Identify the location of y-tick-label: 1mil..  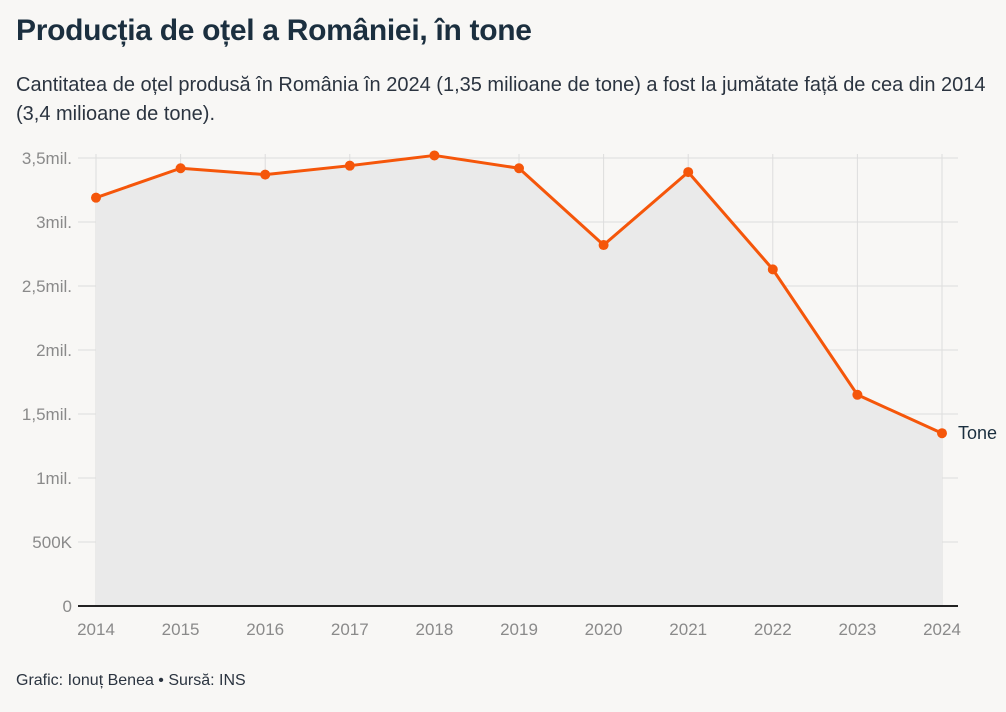
(54, 478).